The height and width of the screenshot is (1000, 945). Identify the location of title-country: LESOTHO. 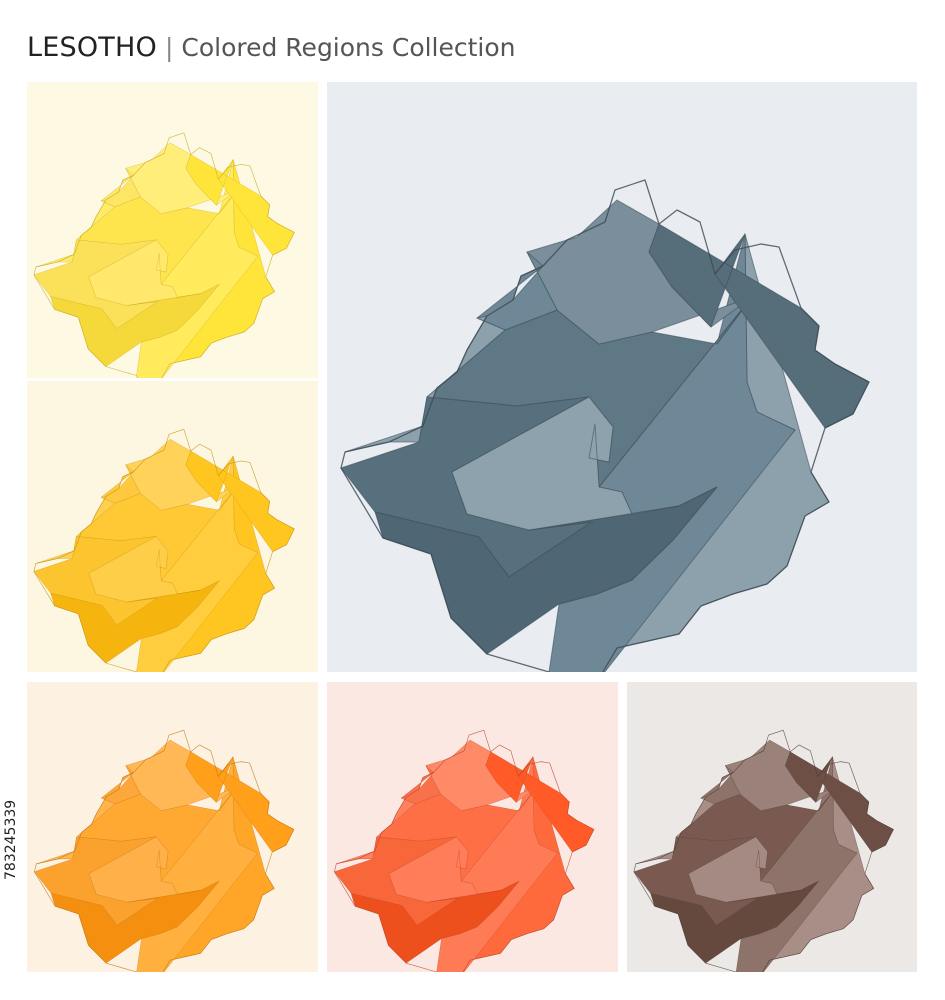
(92, 47).